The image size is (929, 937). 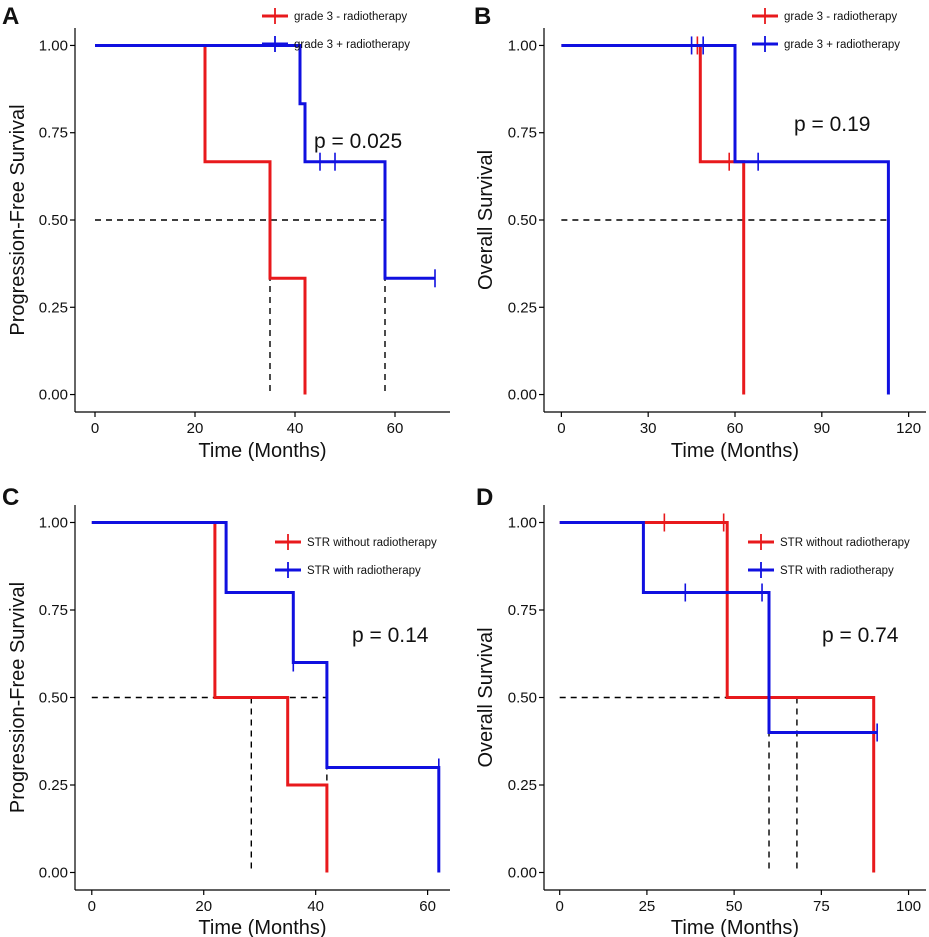 What do you see at coordinates (390, 635) in the screenshot?
I see `p-value-label: p = 0.14` at bounding box center [390, 635].